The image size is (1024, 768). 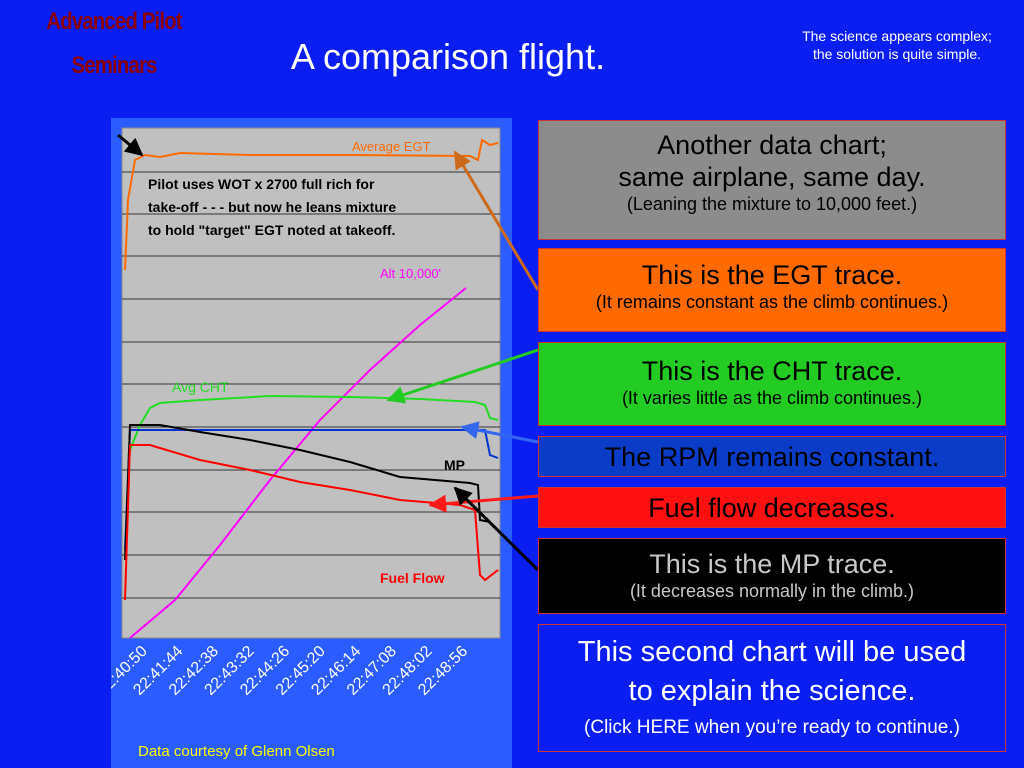 What do you see at coordinates (311, 490) in the screenshot?
I see `rpm-trace` at bounding box center [311, 490].